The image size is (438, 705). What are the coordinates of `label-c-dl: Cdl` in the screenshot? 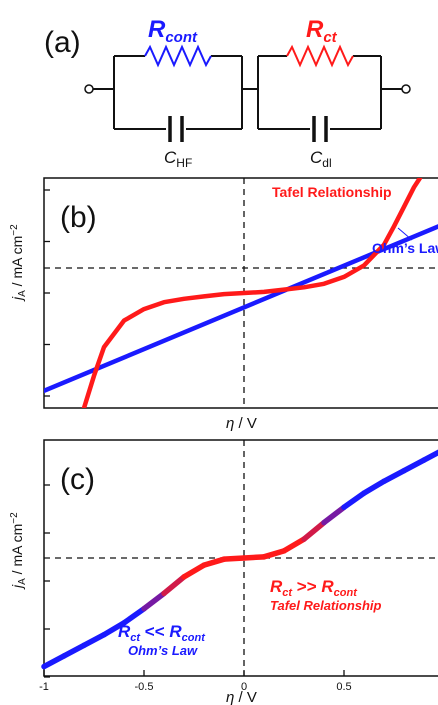 It's located at (321, 159).